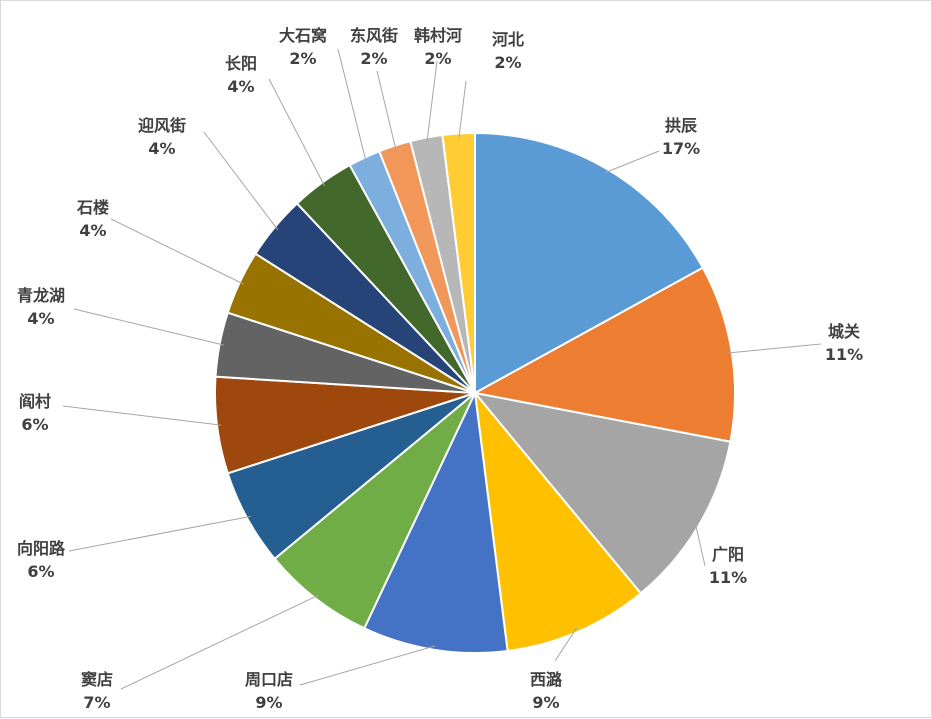 This screenshot has height=719, width=932. What do you see at coordinates (681, 148) in the screenshot?
I see `slice-percent-label: 17%` at bounding box center [681, 148].